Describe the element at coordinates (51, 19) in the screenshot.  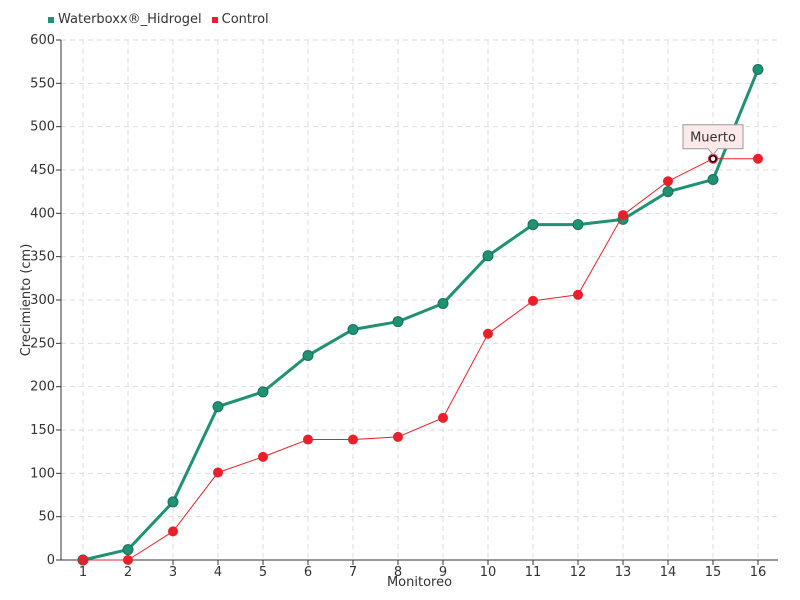
I see `legend-swatch-waterboxx` at that location.